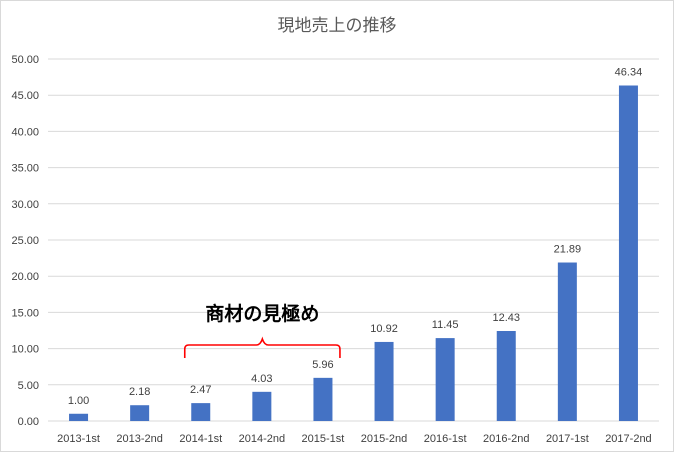 The width and height of the screenshot is (674, 452). What do you see at coordinates (200, 439) in the screenshot?
I see `x-tick-label: 2014-1st` at bounding box center [200, 439].